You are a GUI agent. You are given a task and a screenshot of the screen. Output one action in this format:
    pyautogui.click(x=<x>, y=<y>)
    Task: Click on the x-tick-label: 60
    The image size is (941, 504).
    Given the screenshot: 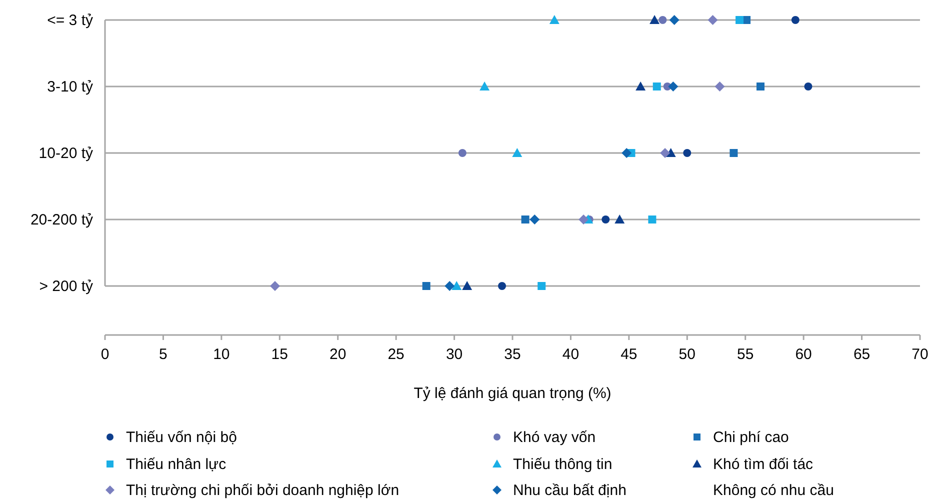 What is the action you would take?
    pyautogui.click(x=803, y=354)
    